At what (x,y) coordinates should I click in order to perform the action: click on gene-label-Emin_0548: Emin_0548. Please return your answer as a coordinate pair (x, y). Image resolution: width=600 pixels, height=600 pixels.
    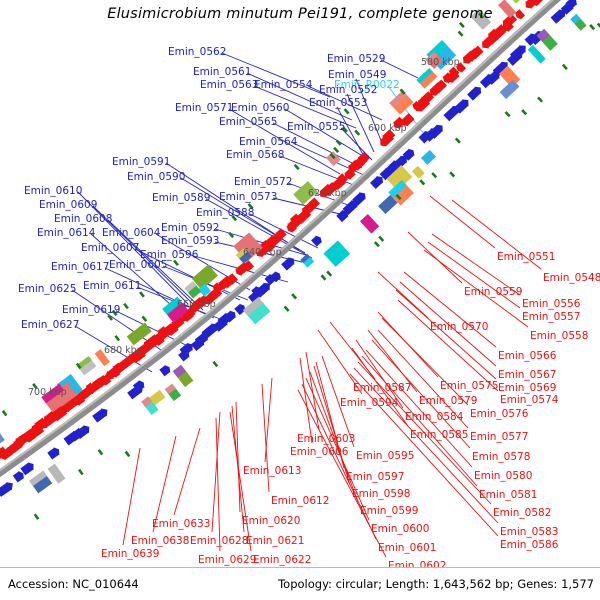
    Looking at the image, I should click on (571, 278).